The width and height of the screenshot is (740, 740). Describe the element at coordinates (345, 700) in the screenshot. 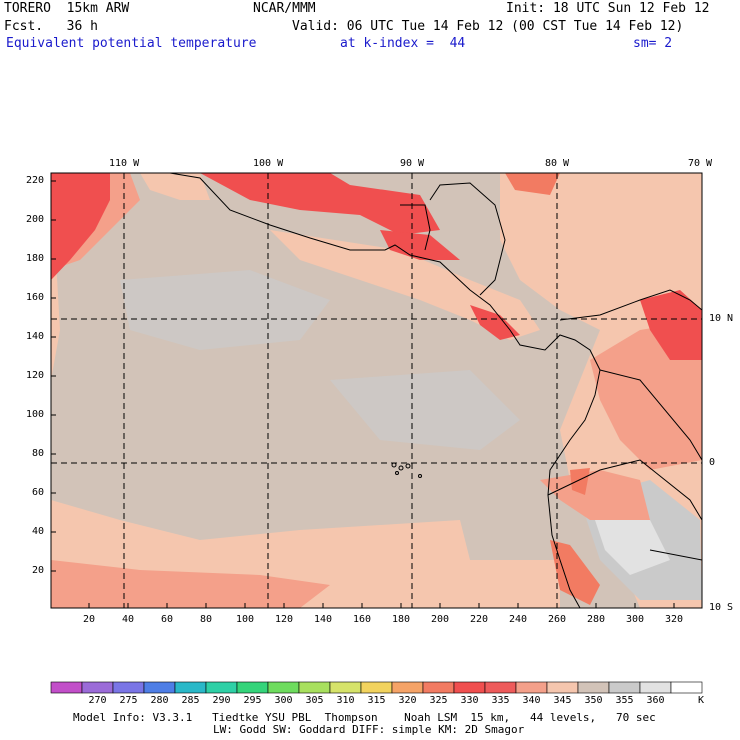

I see `colorbar-level-label: 310` at that location.